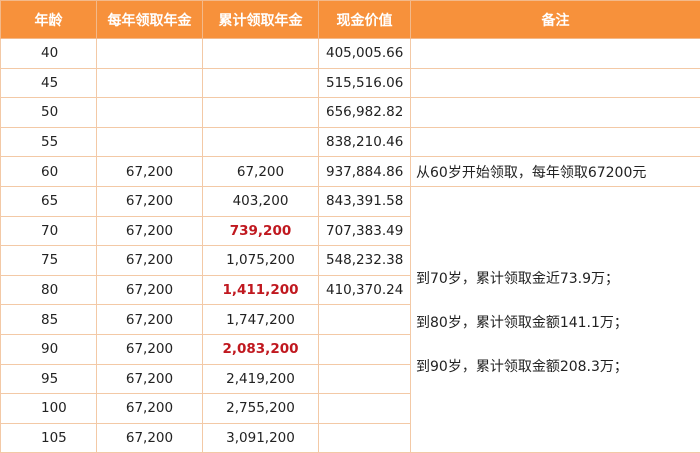 The image size is (700, 453). What do you see at coordinates (48, 201) in the screenshot?
I see `age-cell: 65` at bounding box center [48, 201].